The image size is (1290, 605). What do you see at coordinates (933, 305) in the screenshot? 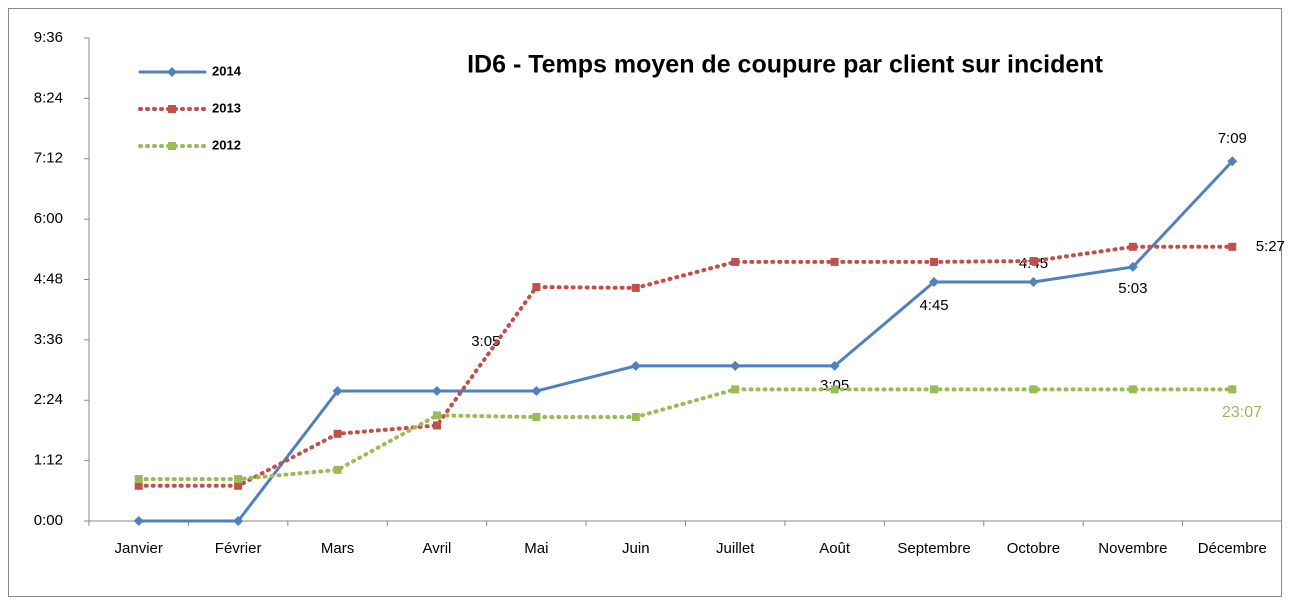
I see `data-label: 4:45` at bounding box center [933, 305].